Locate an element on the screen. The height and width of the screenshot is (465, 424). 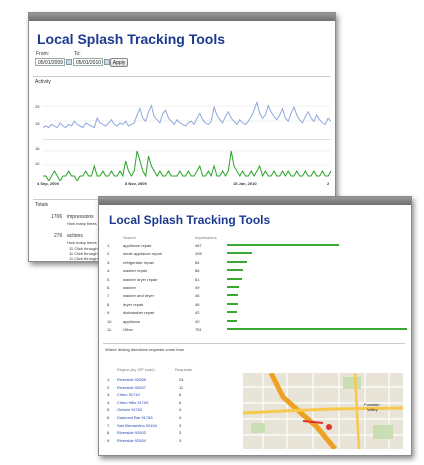
map-label-valley: Valley is located at coordinates (372, 409).